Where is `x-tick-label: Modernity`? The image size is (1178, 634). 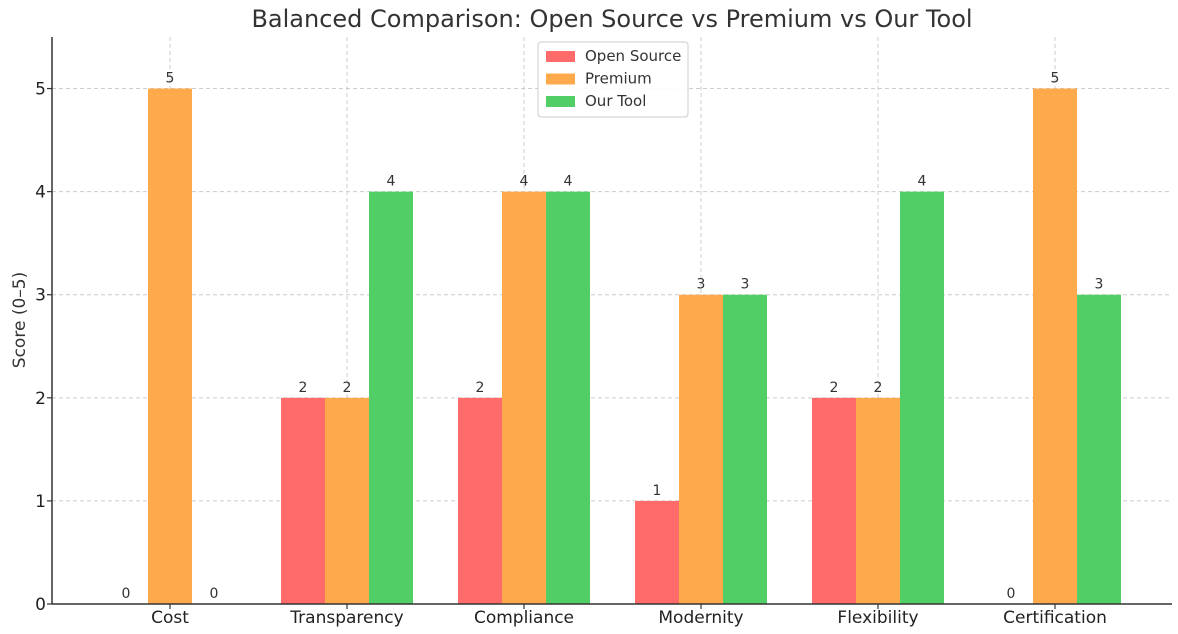
x-tick-label: Modernity is located at coordinates (700, 618).